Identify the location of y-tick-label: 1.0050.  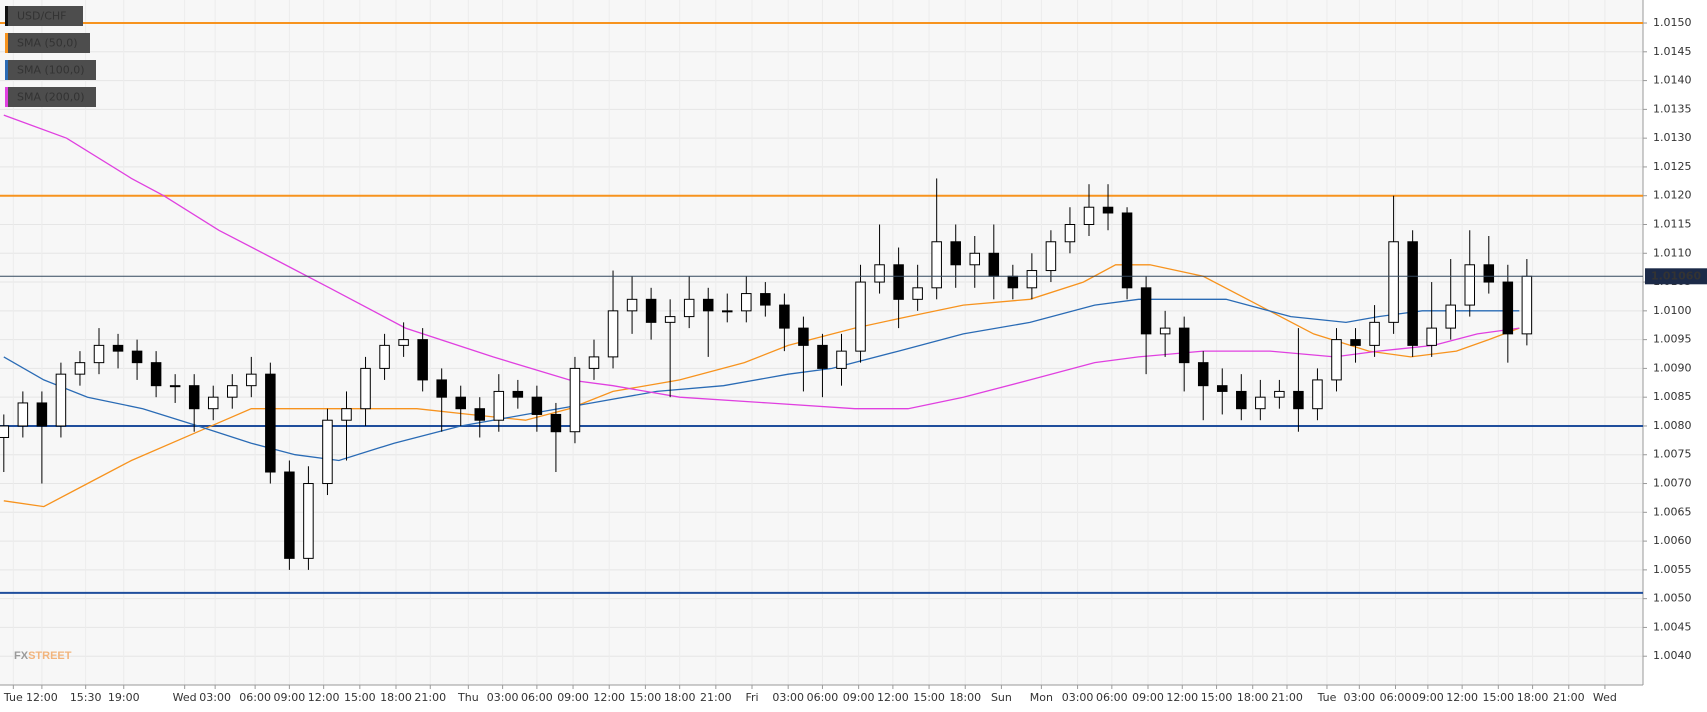
(1672, 598).